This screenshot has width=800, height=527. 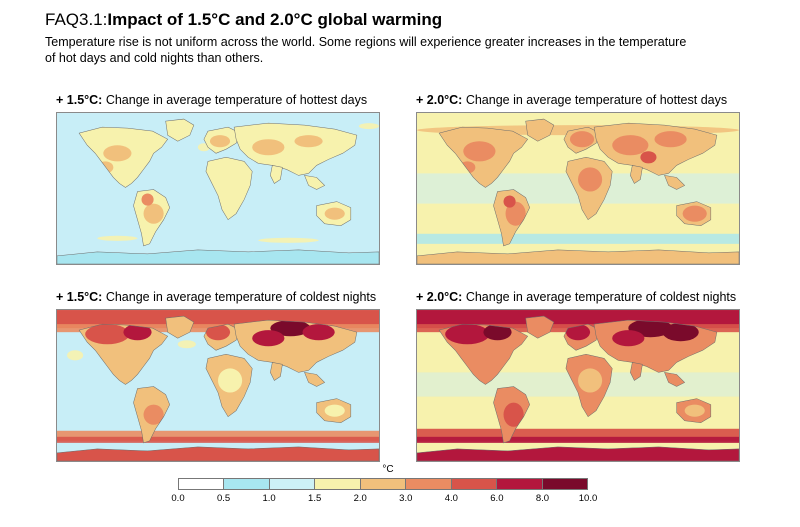 I want to click on faq-label: FAQ3.1:, so click(x=76, y=19).